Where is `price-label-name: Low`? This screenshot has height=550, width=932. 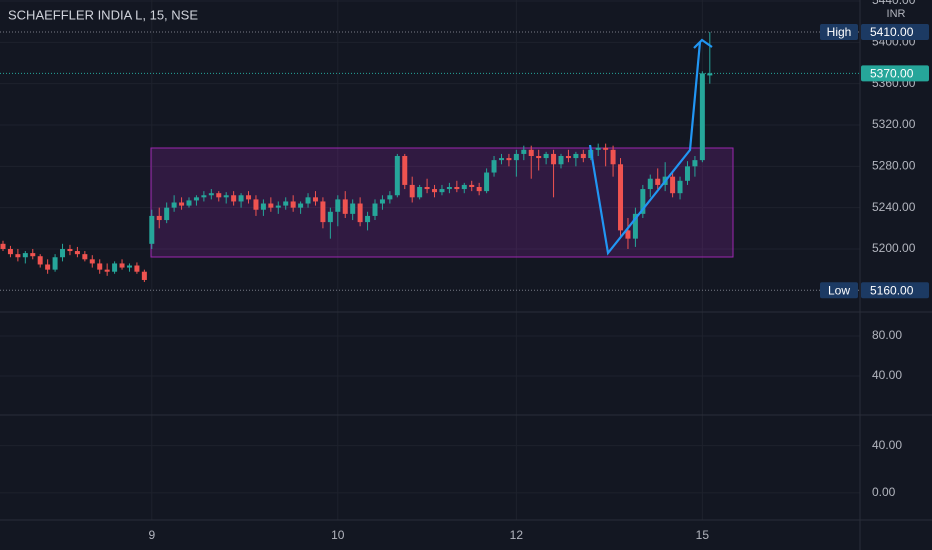 price-label-name: Low is located at coordinates (839, 290).